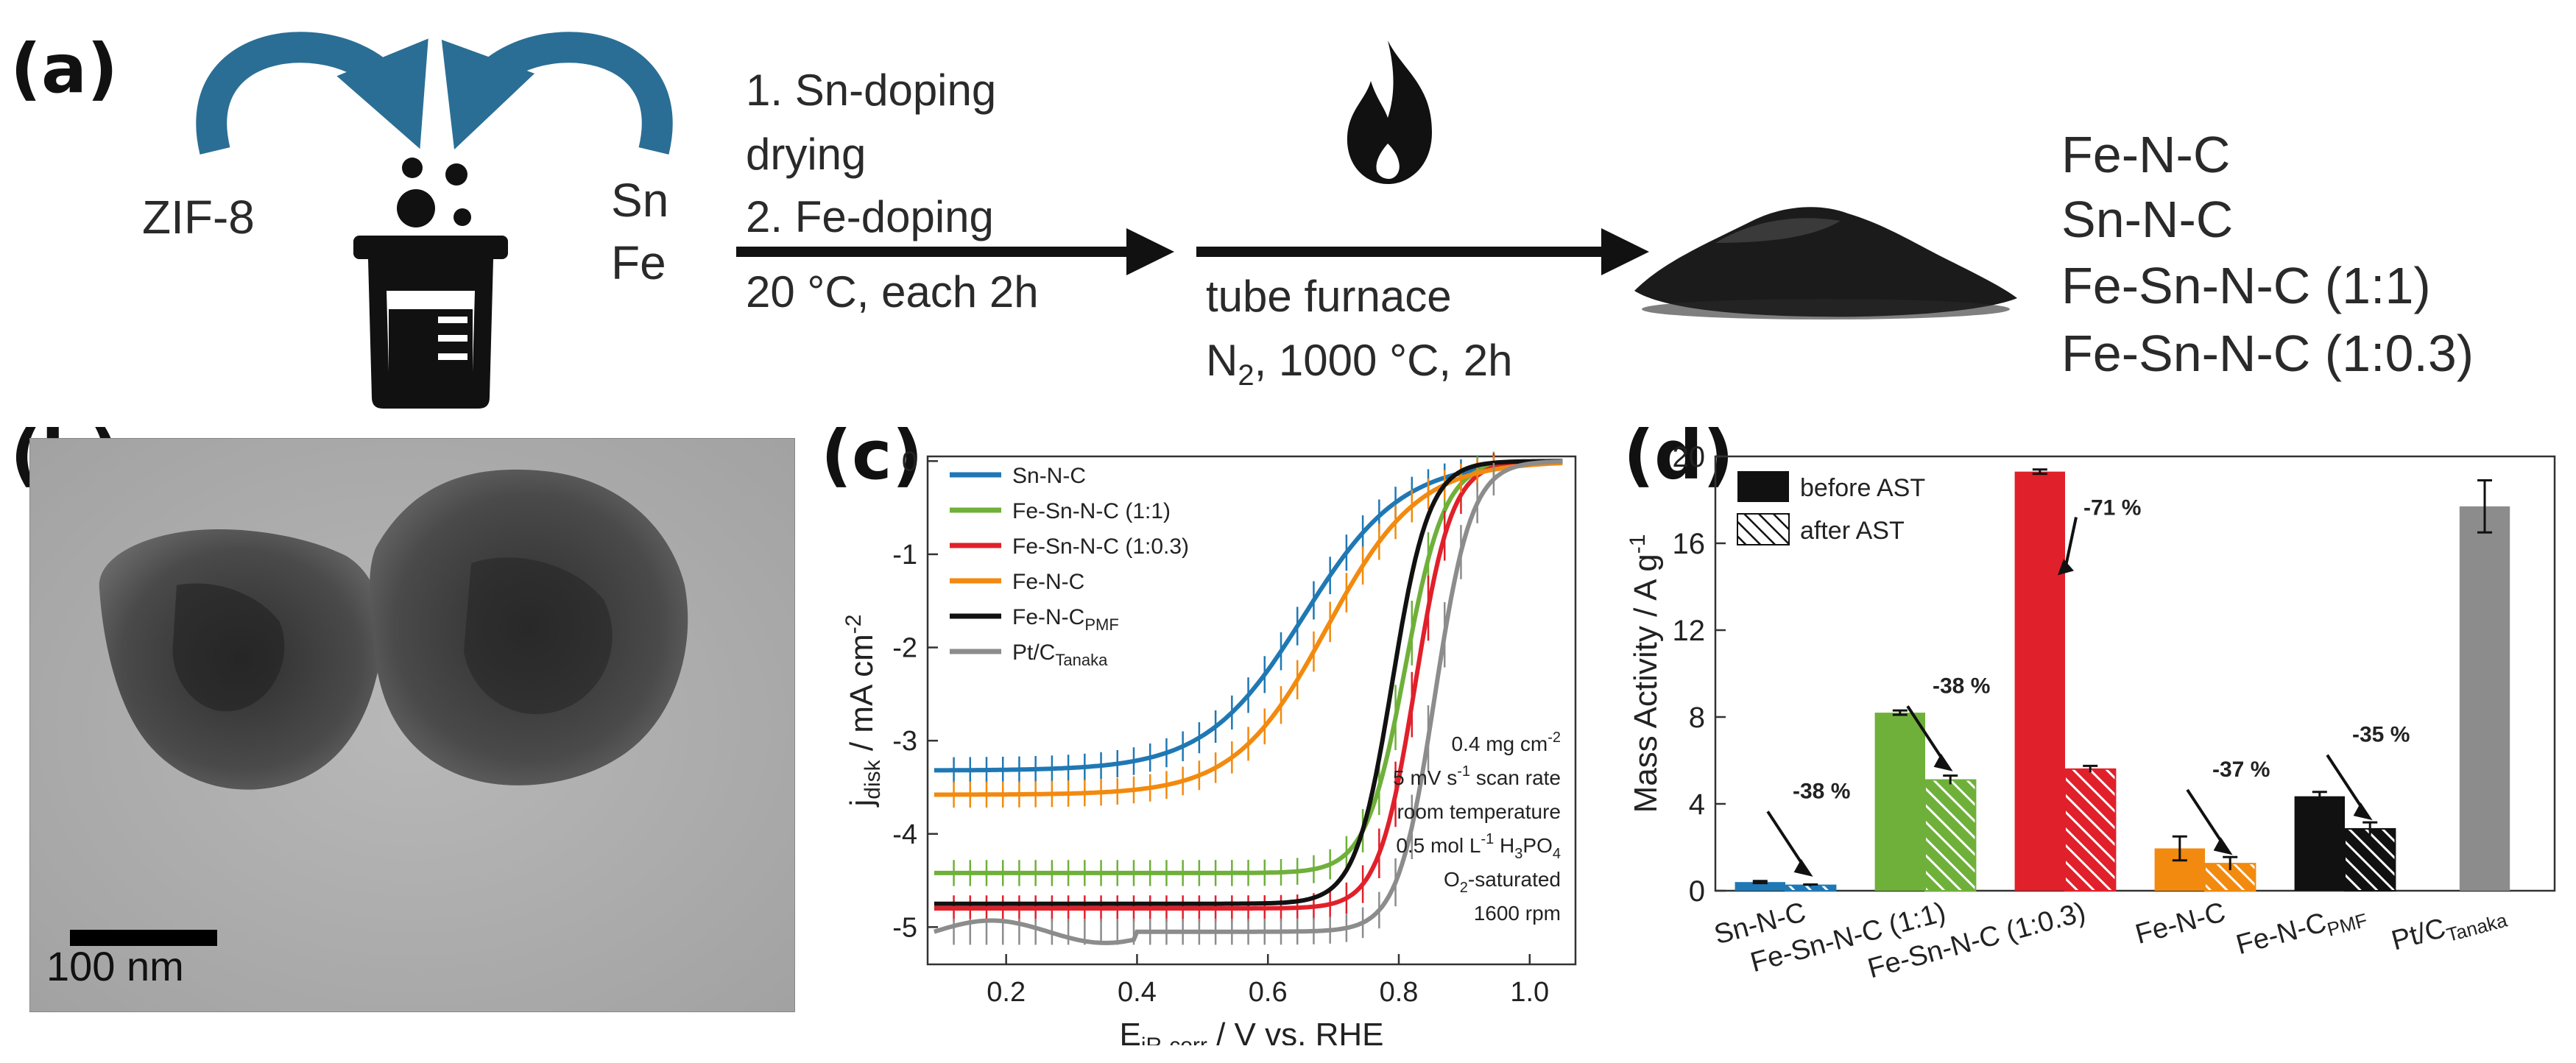  What do you see at coordinates (892, 292) in the screenshot?
I see `step1-line4: 20 °C, each 2h` at bounding box center [892, 292].